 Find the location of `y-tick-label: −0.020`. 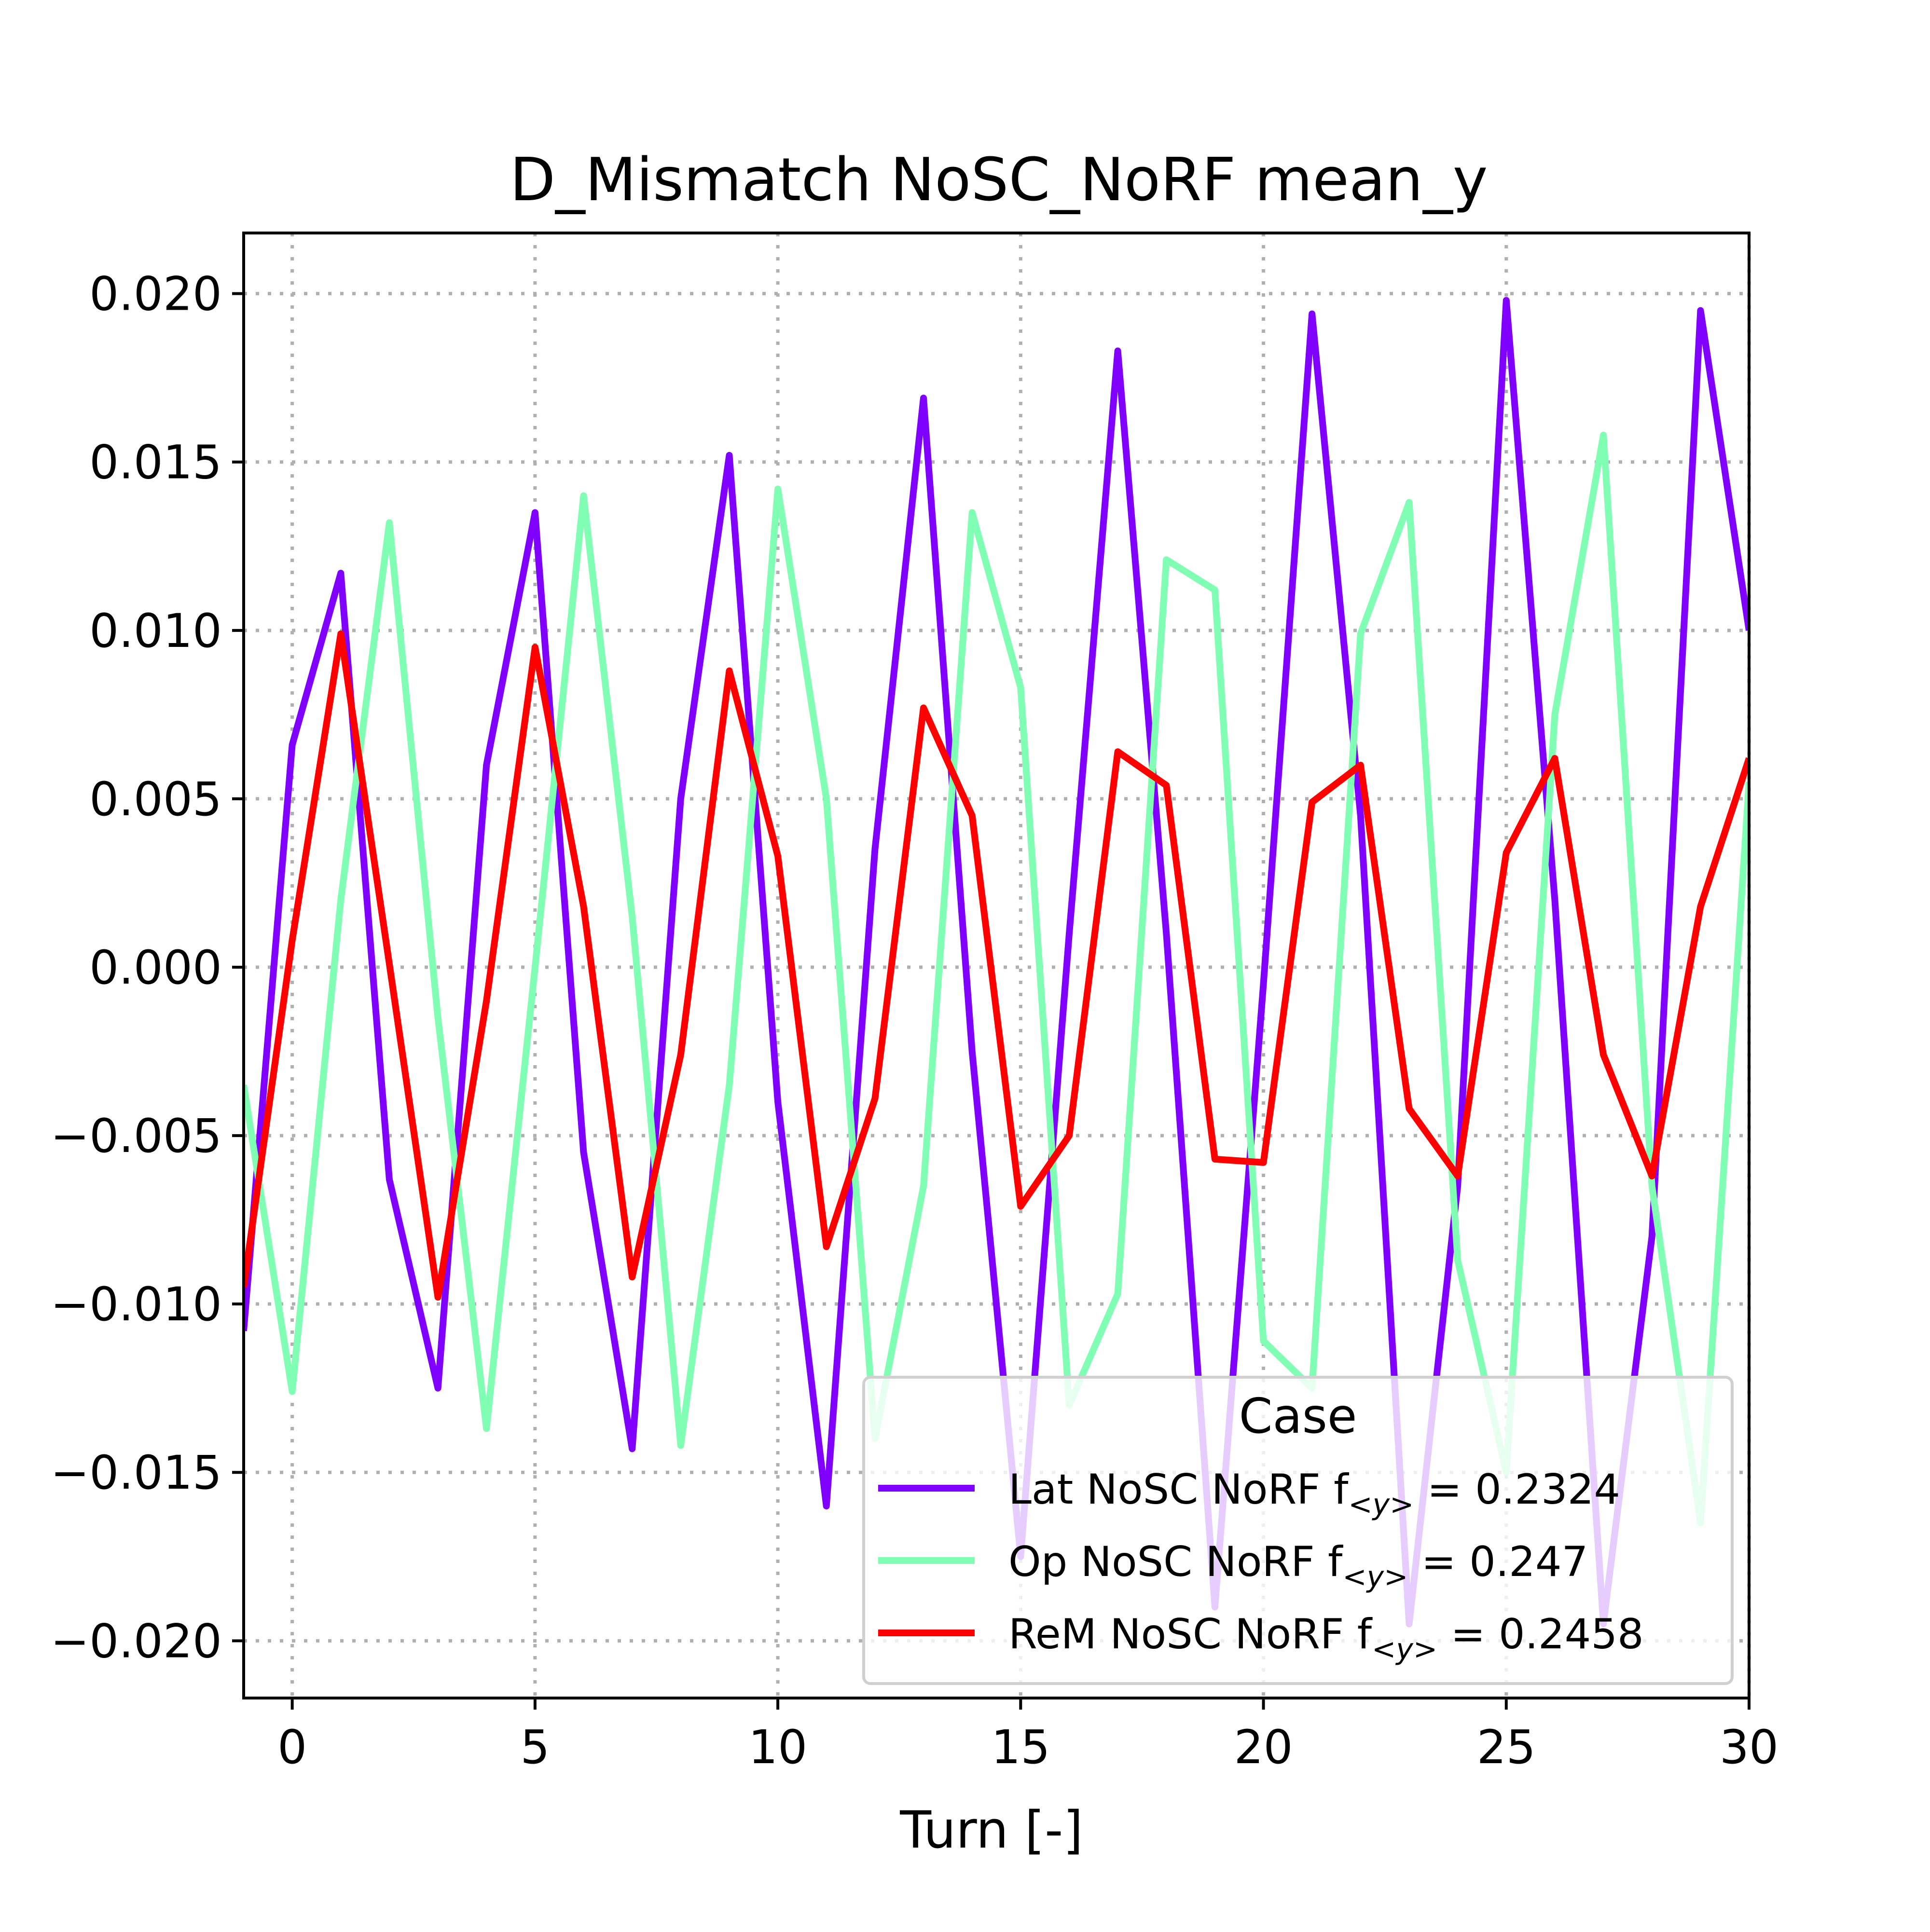

y-tick-label: −0.020 is located at coordinates (136, 1641).